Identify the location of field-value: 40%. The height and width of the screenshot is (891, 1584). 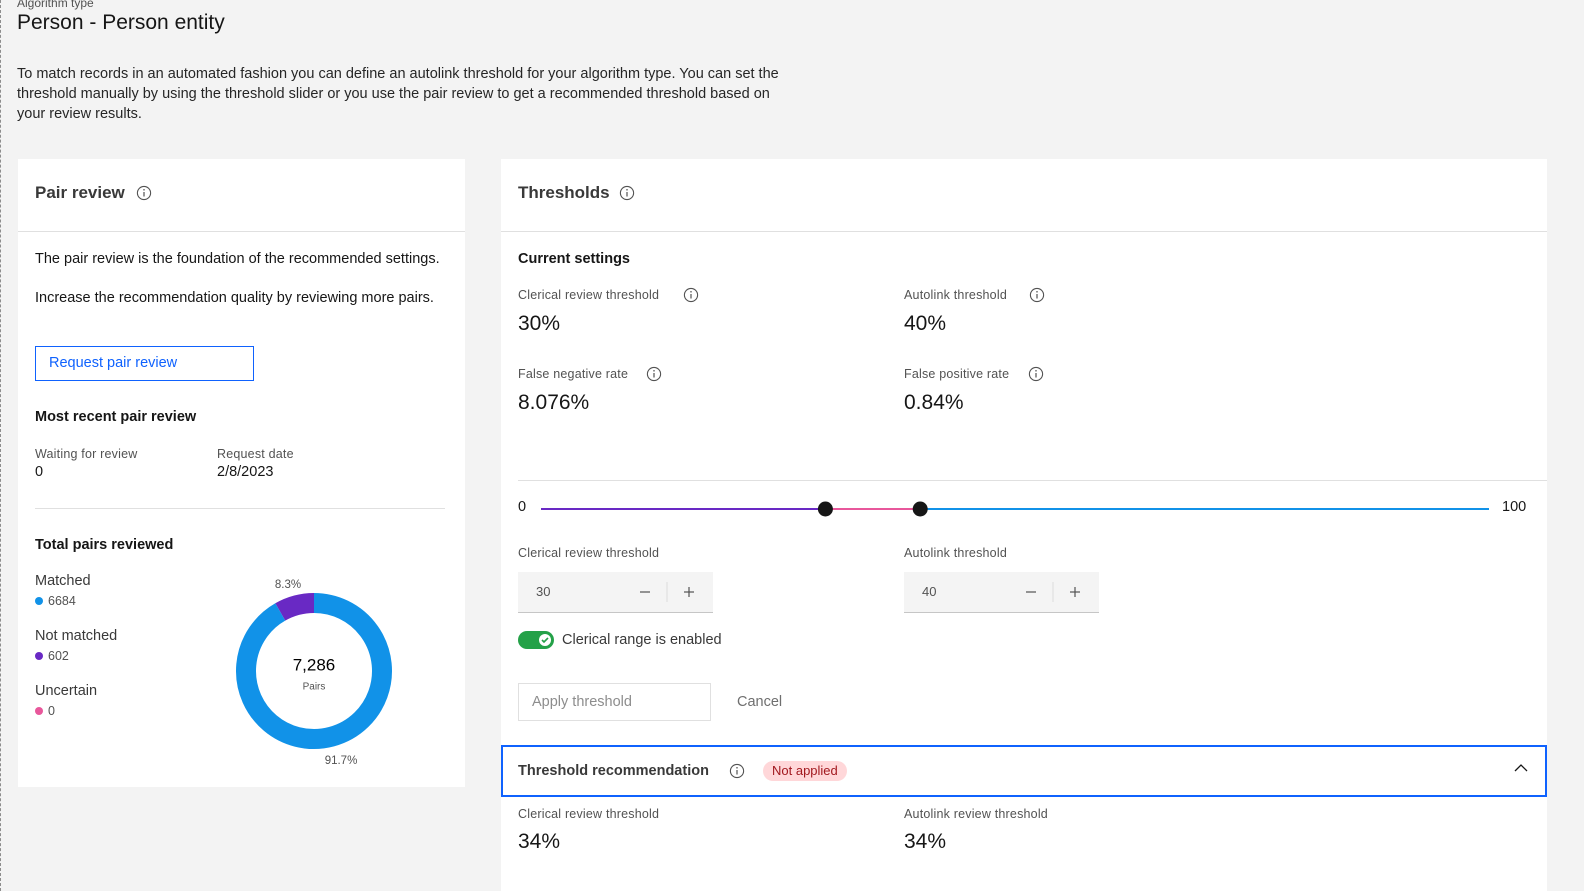
(925, 323).